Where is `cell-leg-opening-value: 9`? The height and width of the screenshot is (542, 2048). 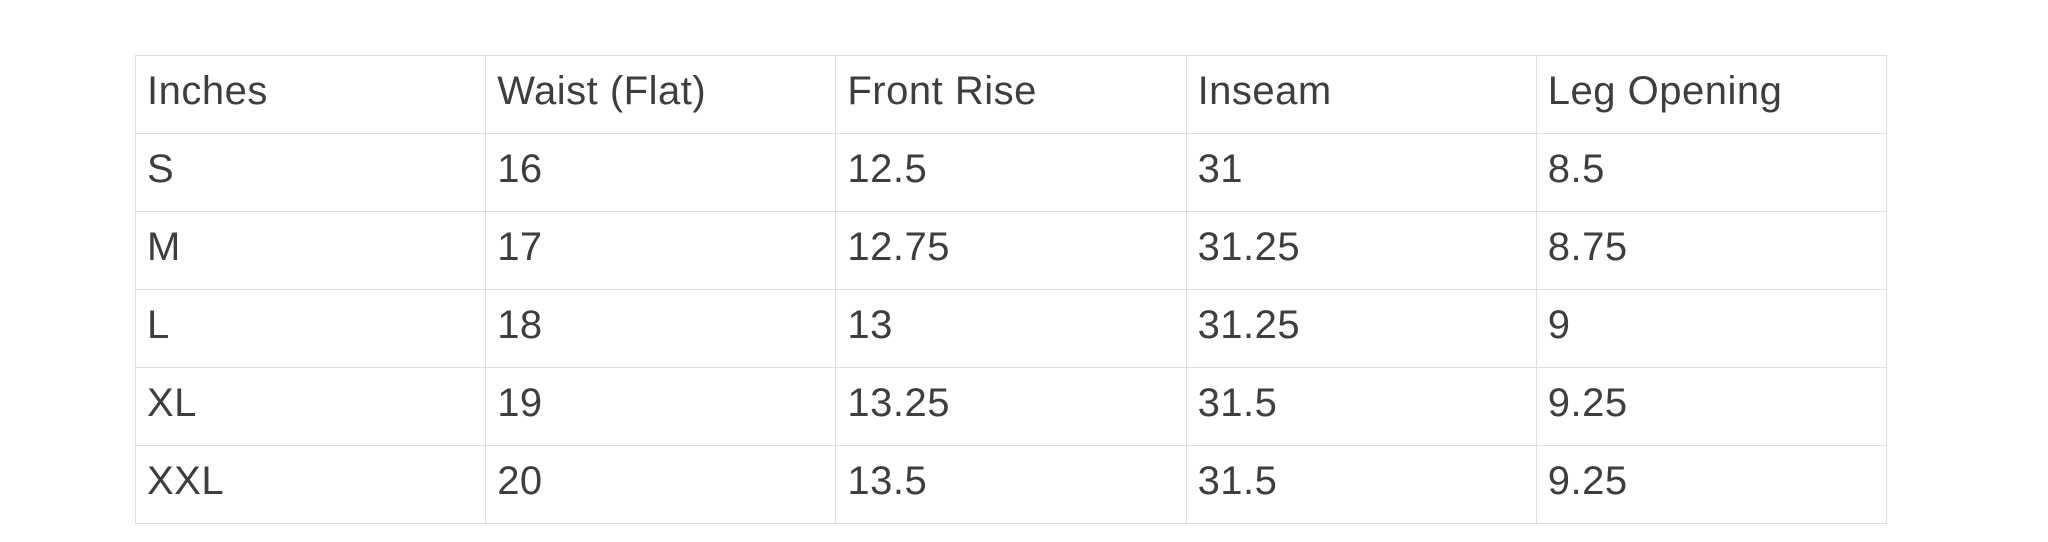 cell-leg-opening-value: 9 is located at coordinates (1711, 328).